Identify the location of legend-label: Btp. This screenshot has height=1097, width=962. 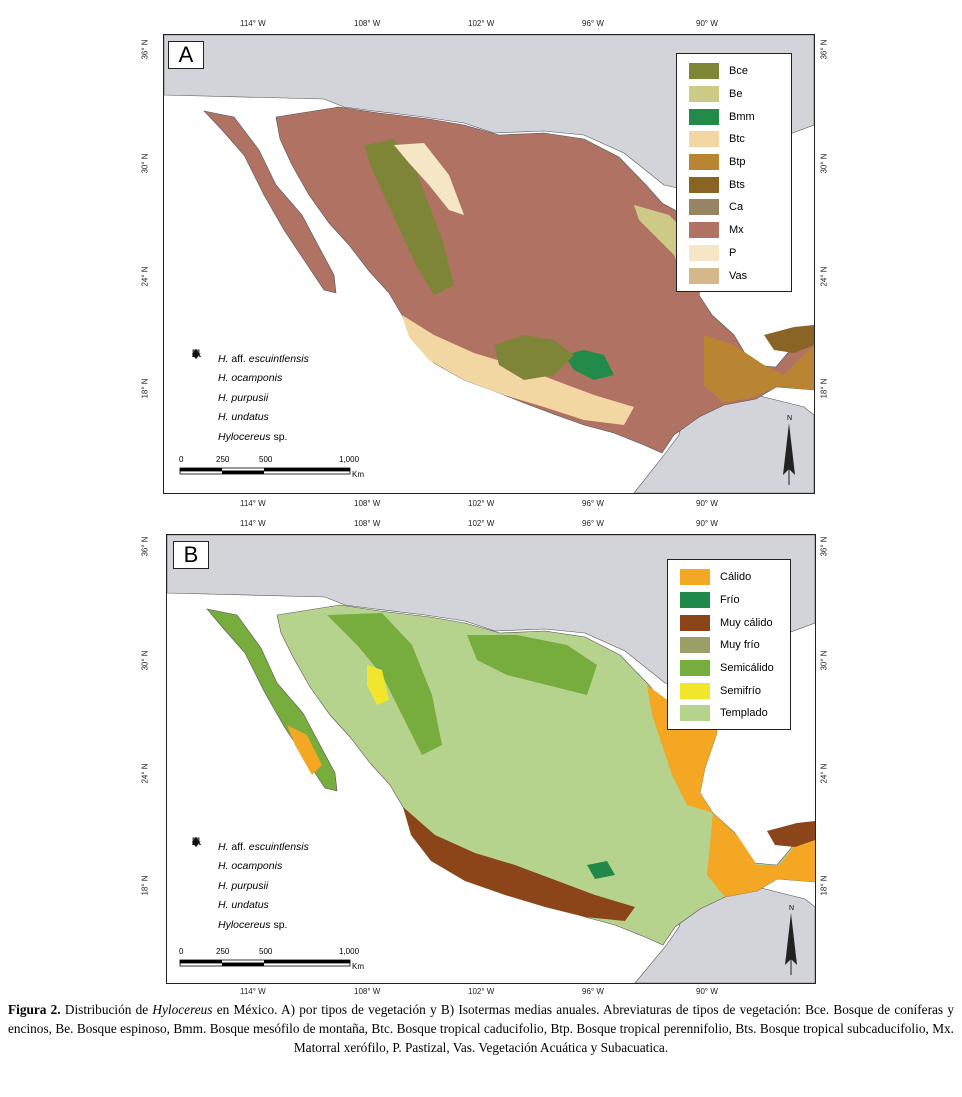
(737, 162).